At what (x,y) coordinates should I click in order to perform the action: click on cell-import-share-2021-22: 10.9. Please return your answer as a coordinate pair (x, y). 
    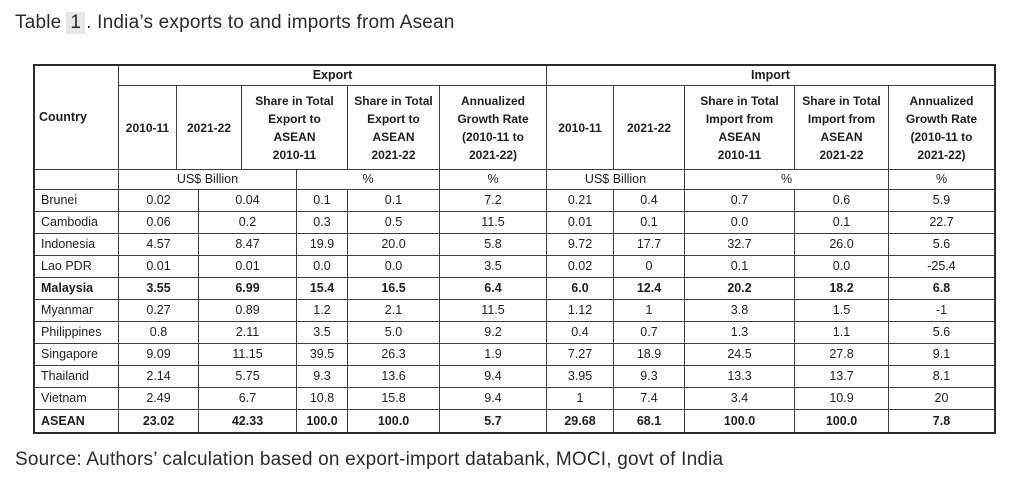
    Looking at the image, I should click on (842, 399).